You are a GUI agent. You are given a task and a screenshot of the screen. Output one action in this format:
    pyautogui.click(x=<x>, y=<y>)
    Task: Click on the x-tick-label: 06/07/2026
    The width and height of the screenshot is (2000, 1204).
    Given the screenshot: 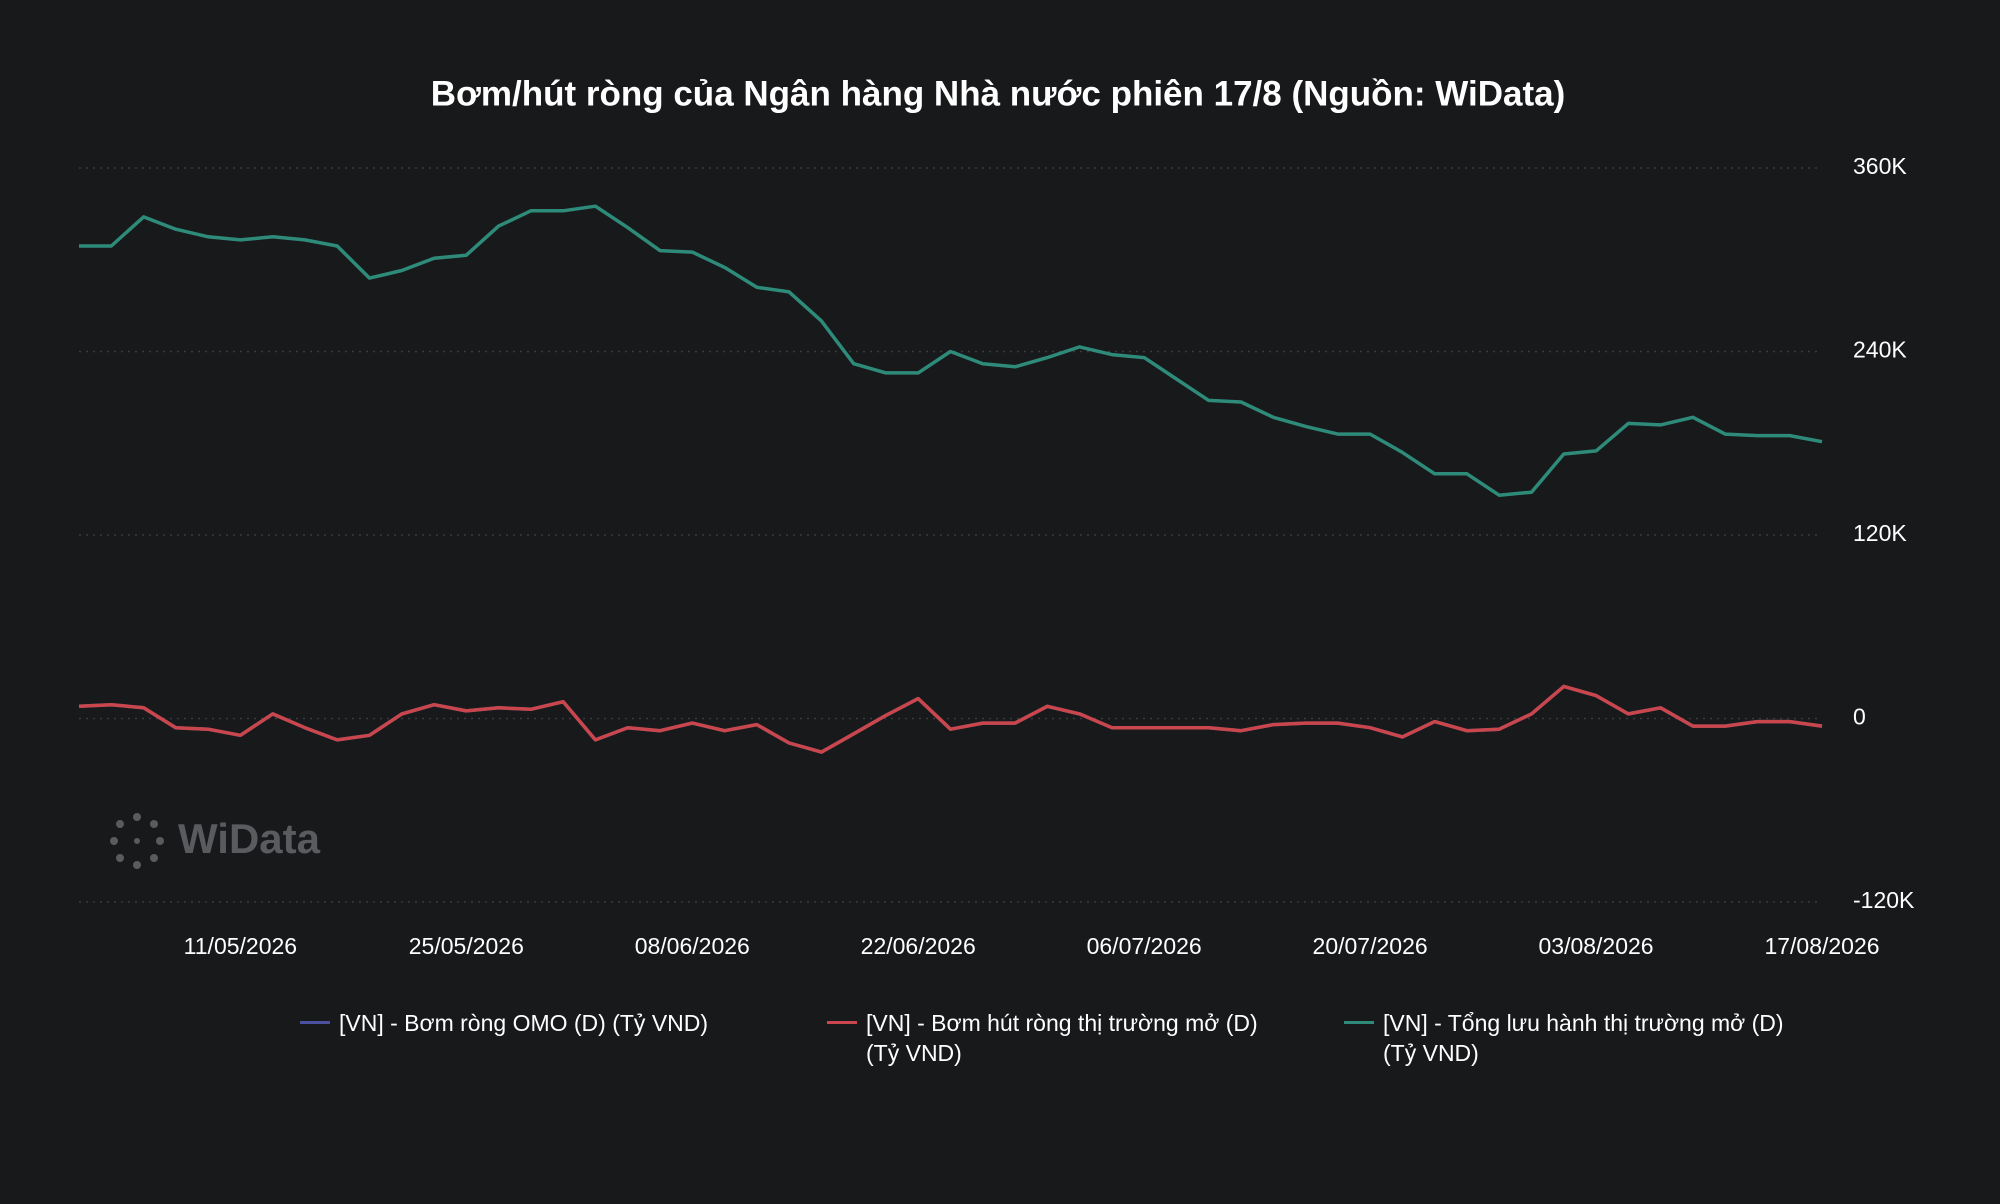 What is the action you would take?
    pyautogui.click(x=1144, y=946)
    